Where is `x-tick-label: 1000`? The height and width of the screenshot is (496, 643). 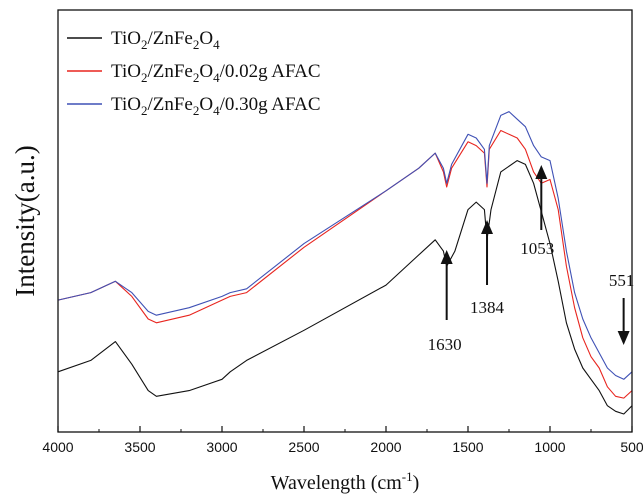 x-tick-label: 1000 is located at coordinates (549, 447).